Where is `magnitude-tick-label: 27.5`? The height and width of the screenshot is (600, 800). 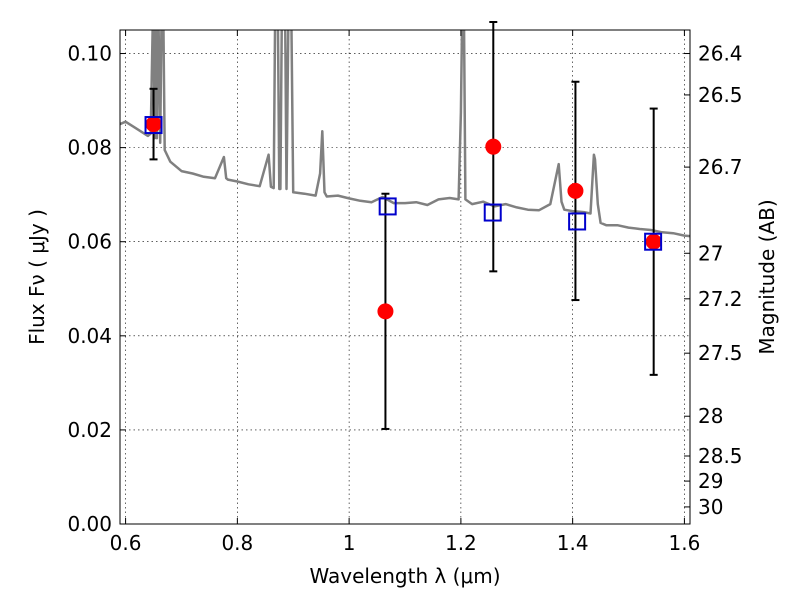 magnitude-tick-label: 27.5 is located at coordinates (720, 353).